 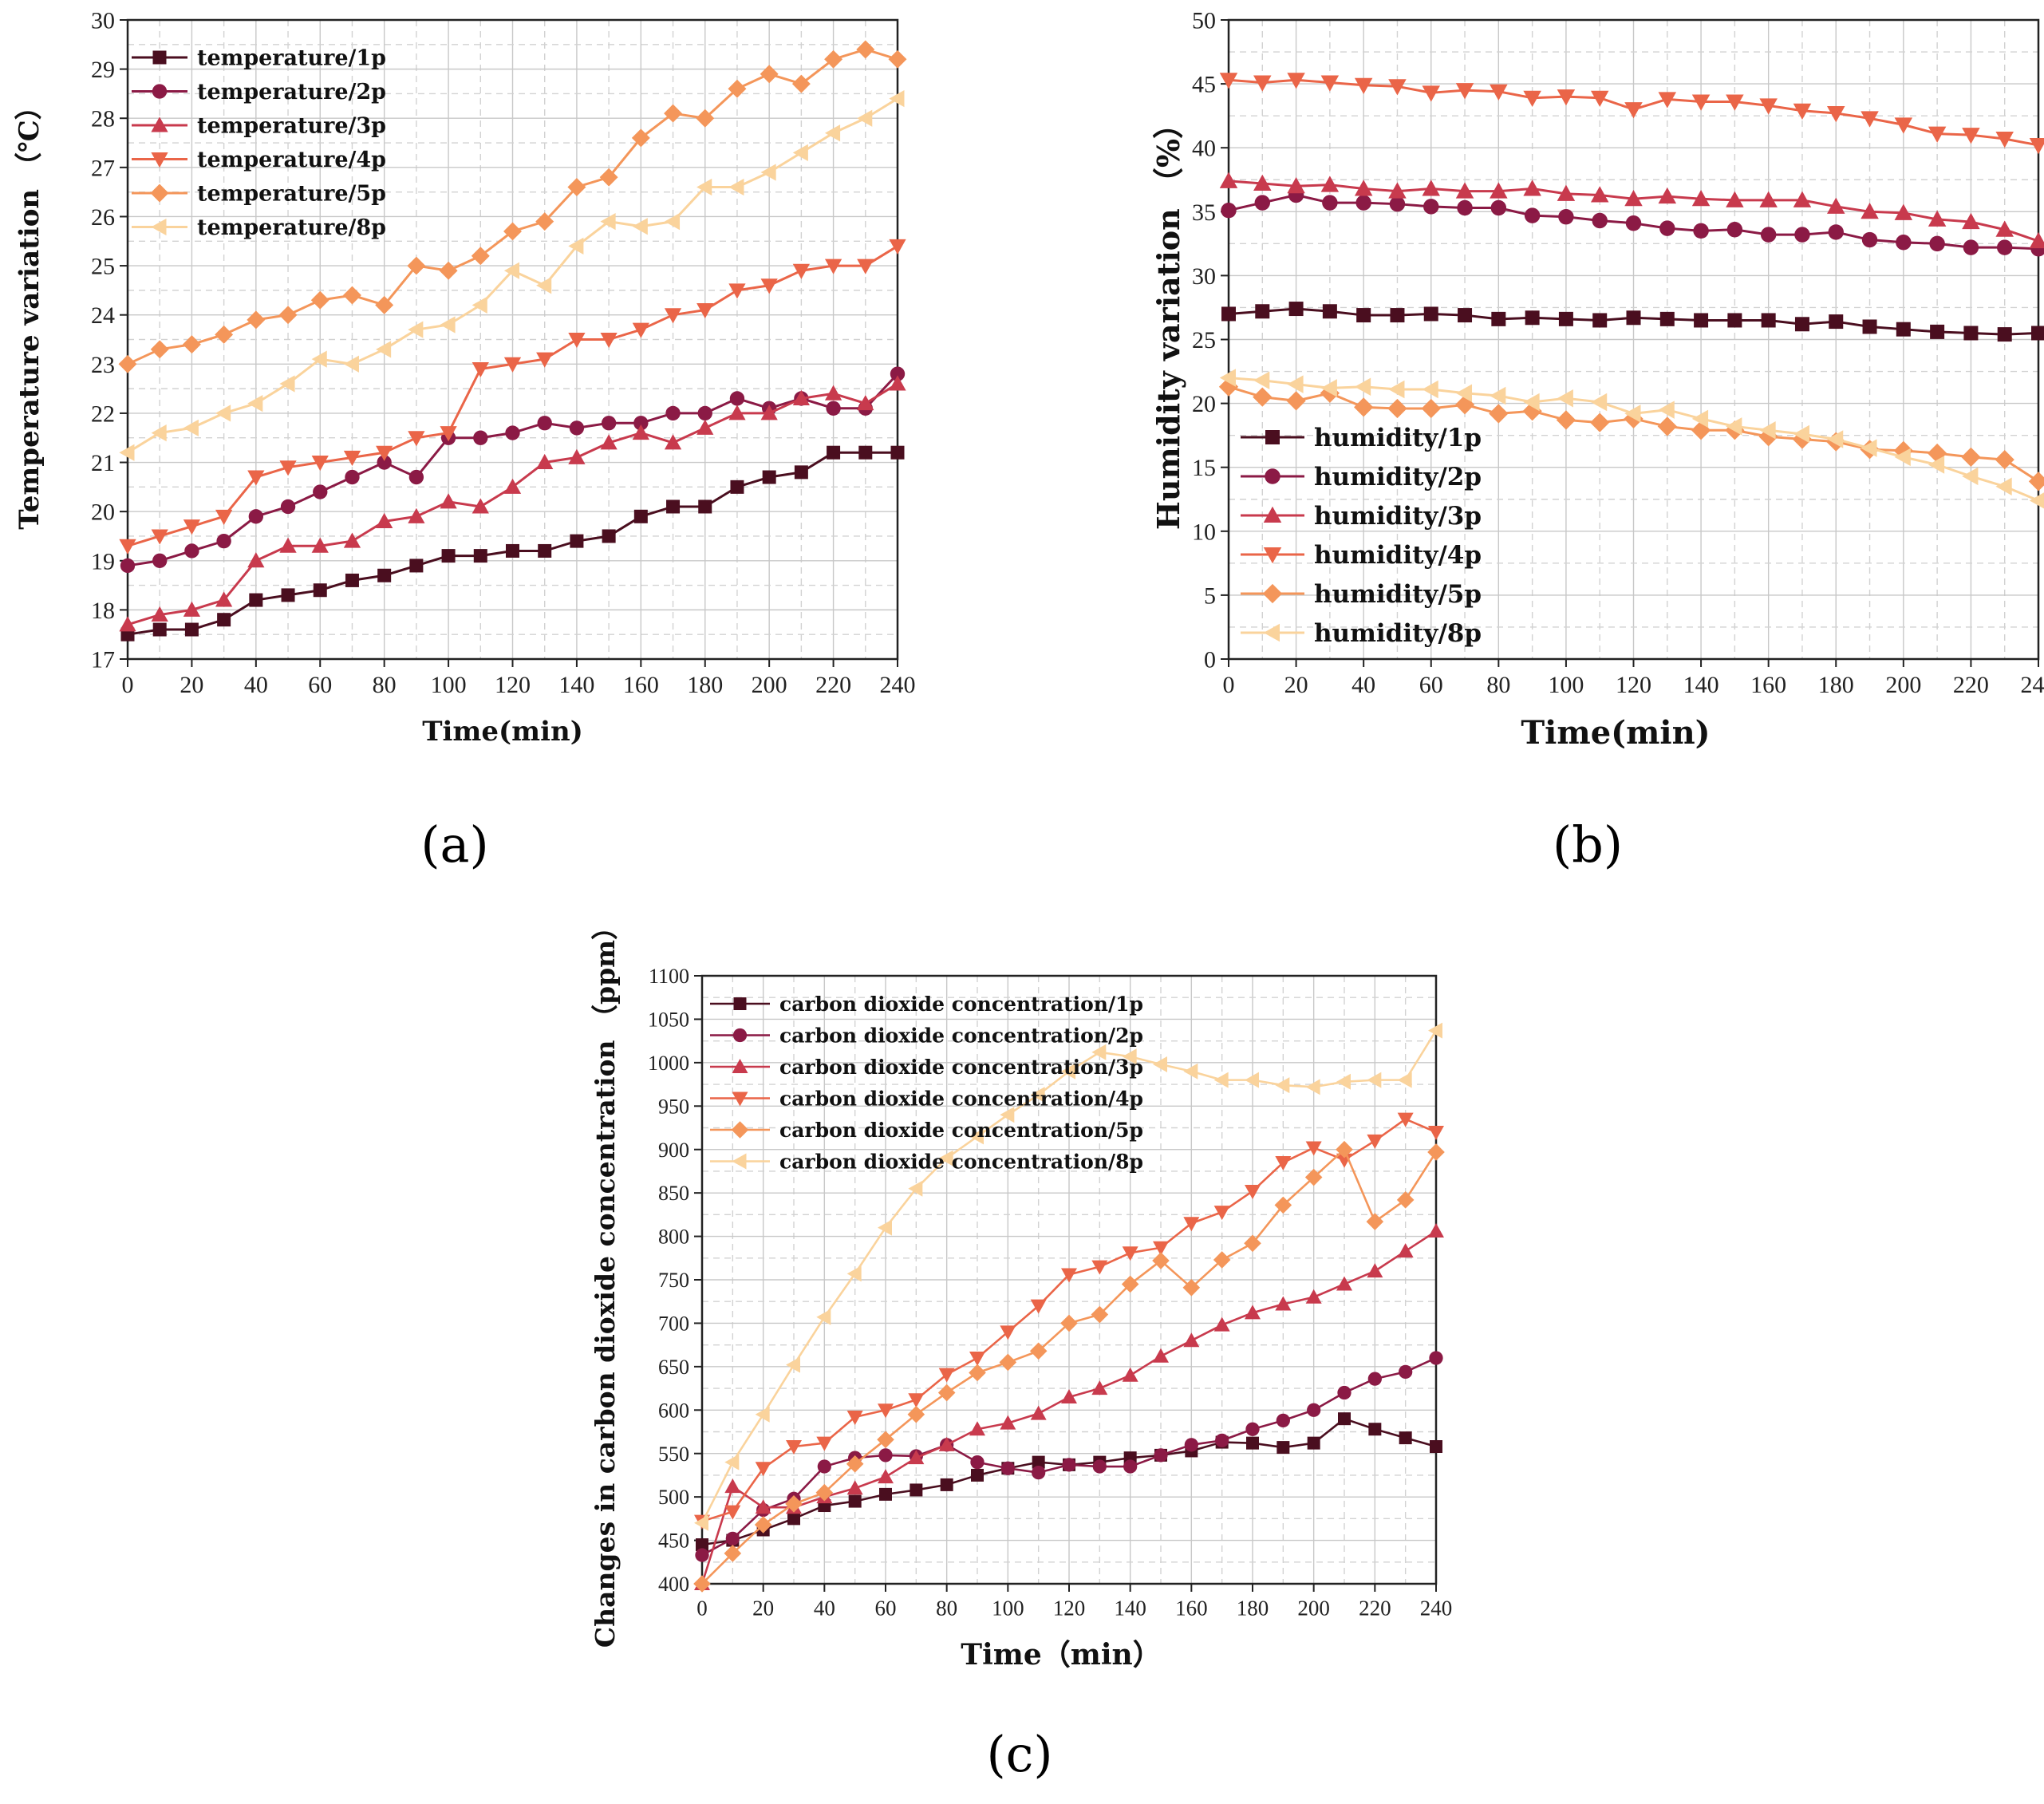 I want to click on x-tick-label: 100, so click(x=1008, y=1608).